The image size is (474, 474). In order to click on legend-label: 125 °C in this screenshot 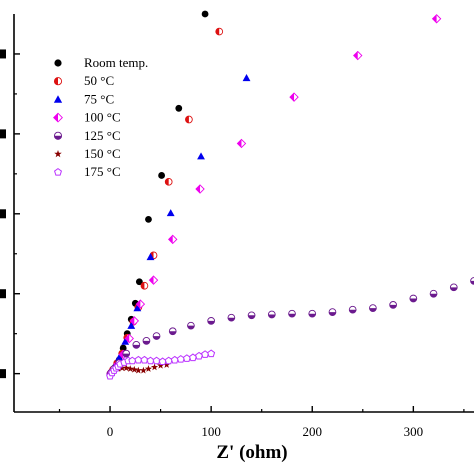, I will do `click(102, 135)`.